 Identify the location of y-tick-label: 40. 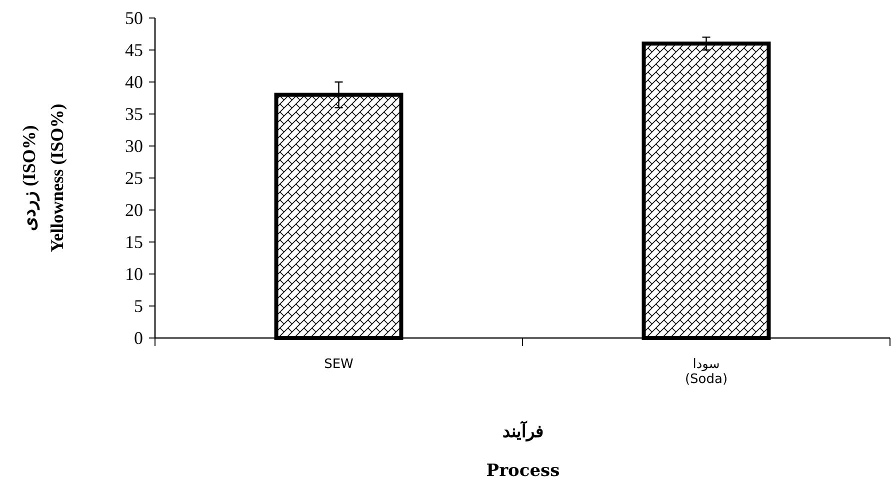
(134, 82).